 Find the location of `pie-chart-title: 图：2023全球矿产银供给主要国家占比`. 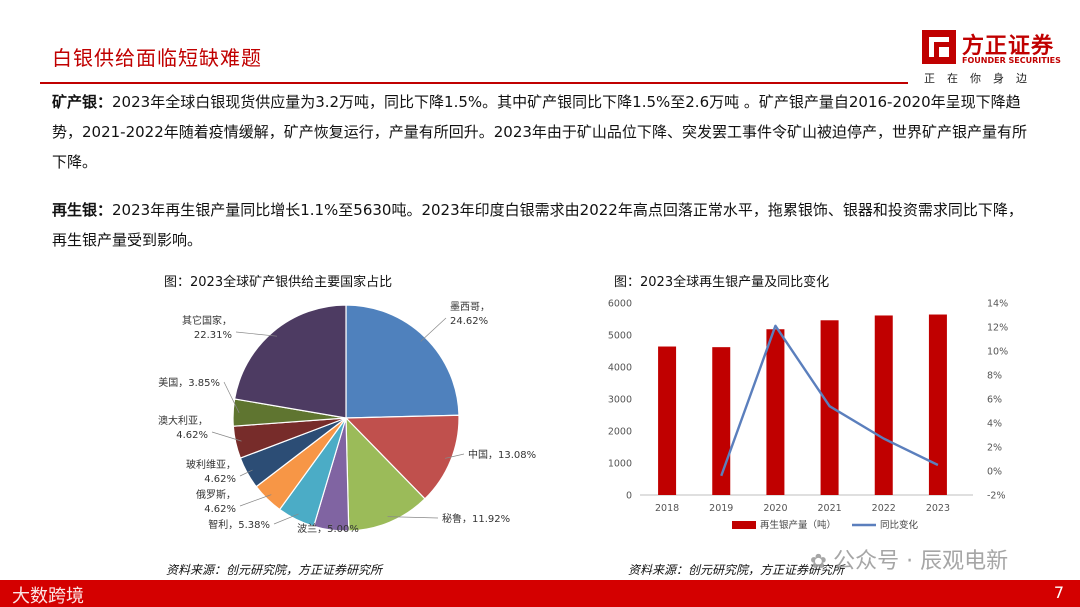

pie-chart-title: 图：2023全球矿产银供给主要国家占比 is located at coordinates (278, 282).